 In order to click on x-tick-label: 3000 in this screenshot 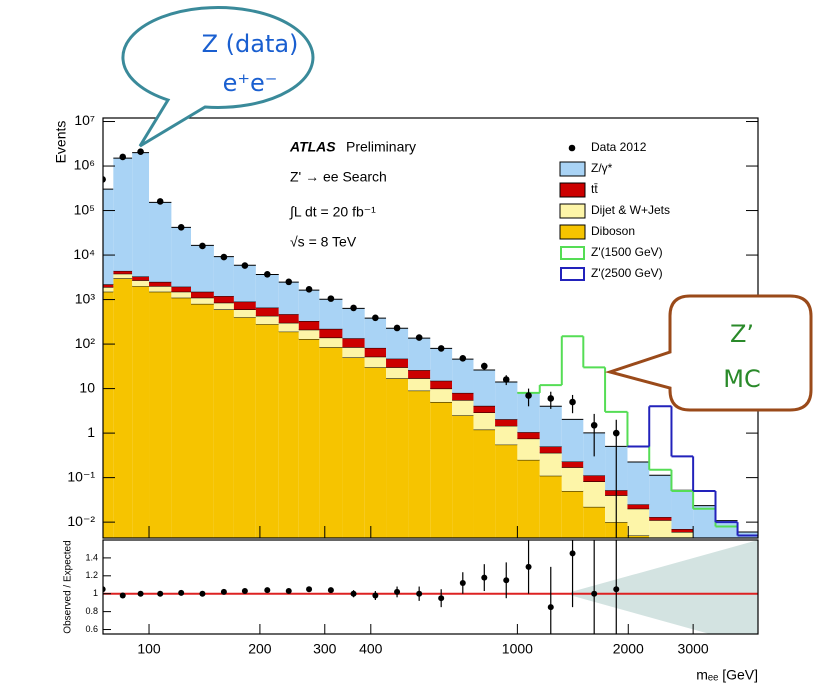, I will do `click(693, 649)`.